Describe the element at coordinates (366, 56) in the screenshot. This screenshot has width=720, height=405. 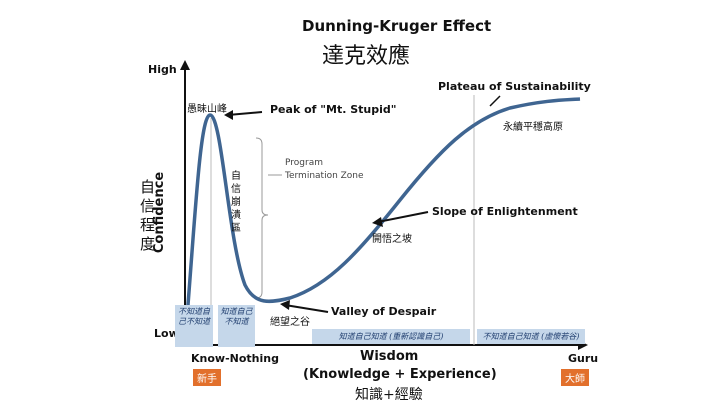
I see `title-zh: 達克效應` at that location.